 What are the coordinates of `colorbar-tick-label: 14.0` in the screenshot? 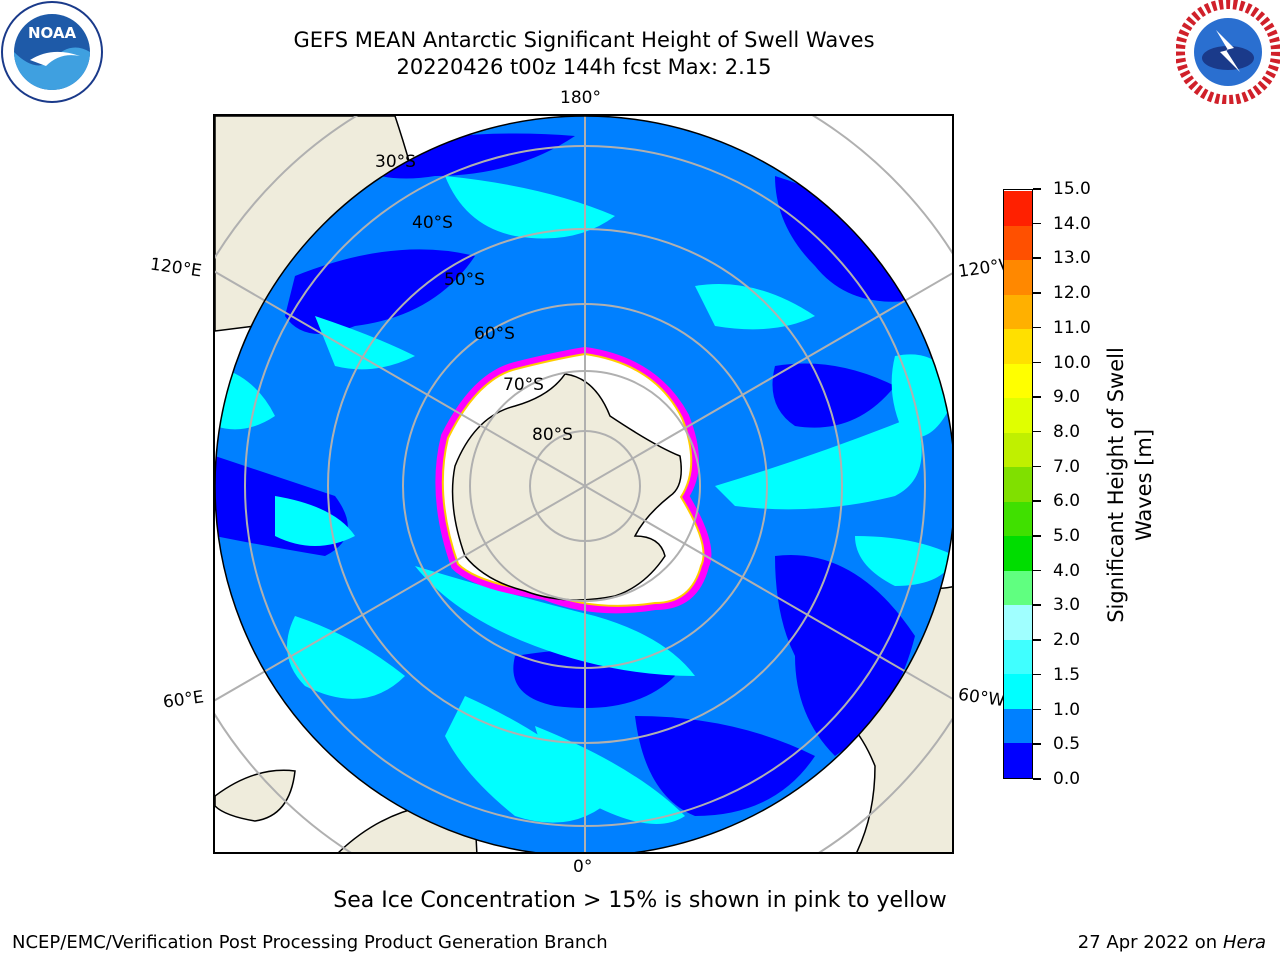 It's located at (1072, 223).